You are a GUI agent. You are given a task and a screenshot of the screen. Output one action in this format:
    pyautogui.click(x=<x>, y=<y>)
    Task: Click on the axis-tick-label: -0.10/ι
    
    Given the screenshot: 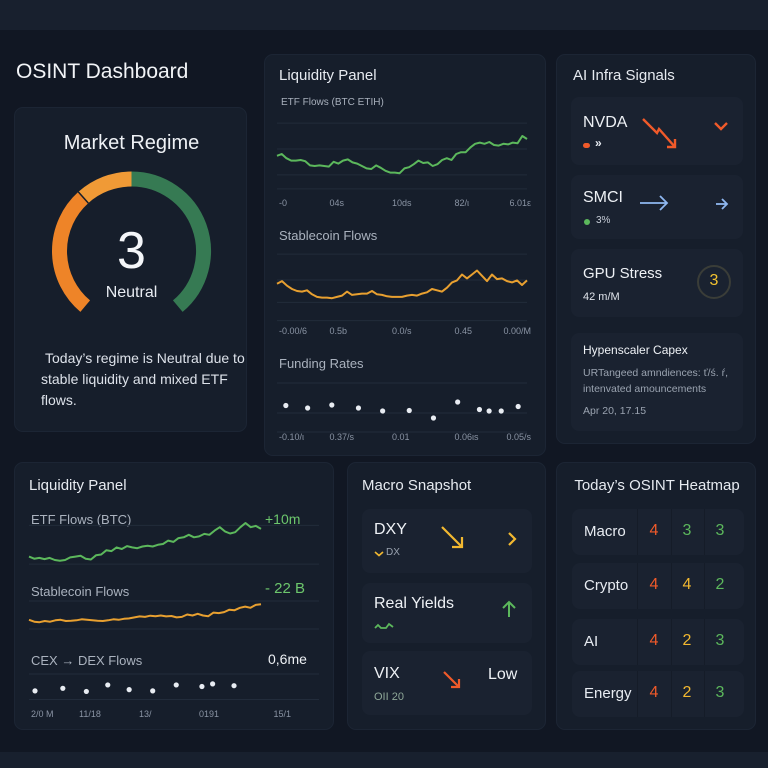 What is the action you would take?
    pyautogui.click(x=292, y=437)
    